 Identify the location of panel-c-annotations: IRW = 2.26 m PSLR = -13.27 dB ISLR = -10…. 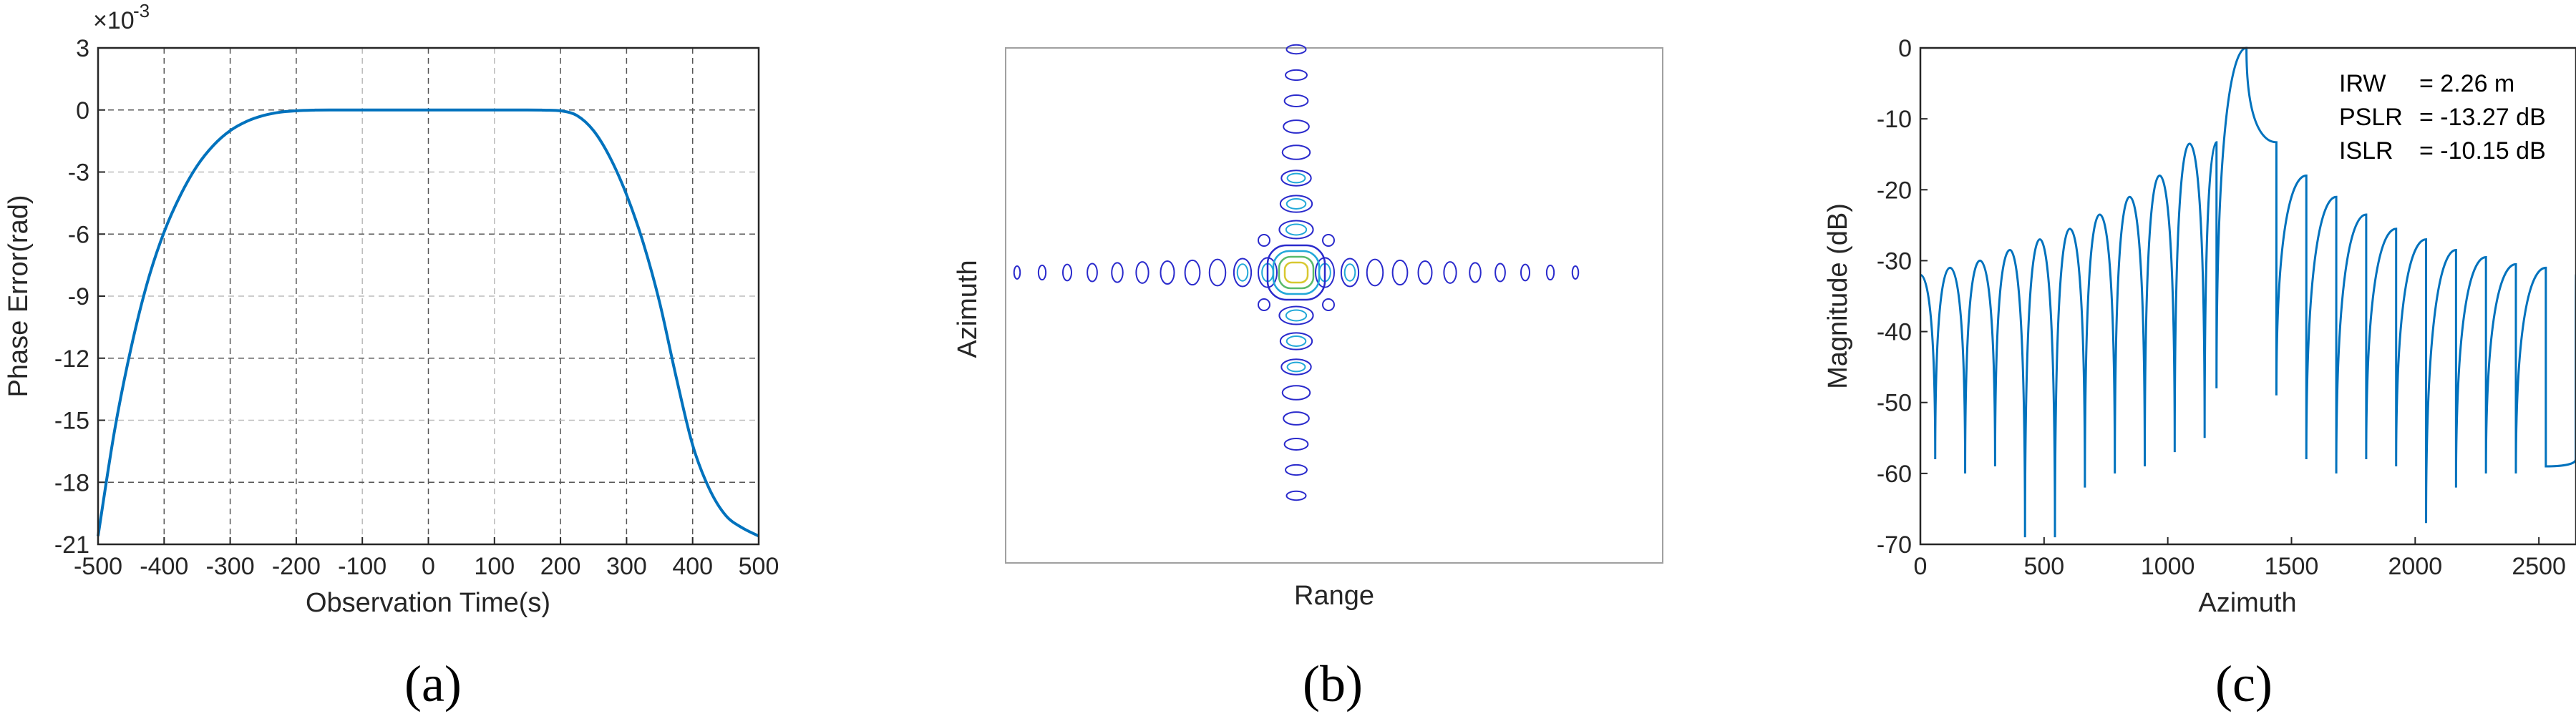
(2442, 117).